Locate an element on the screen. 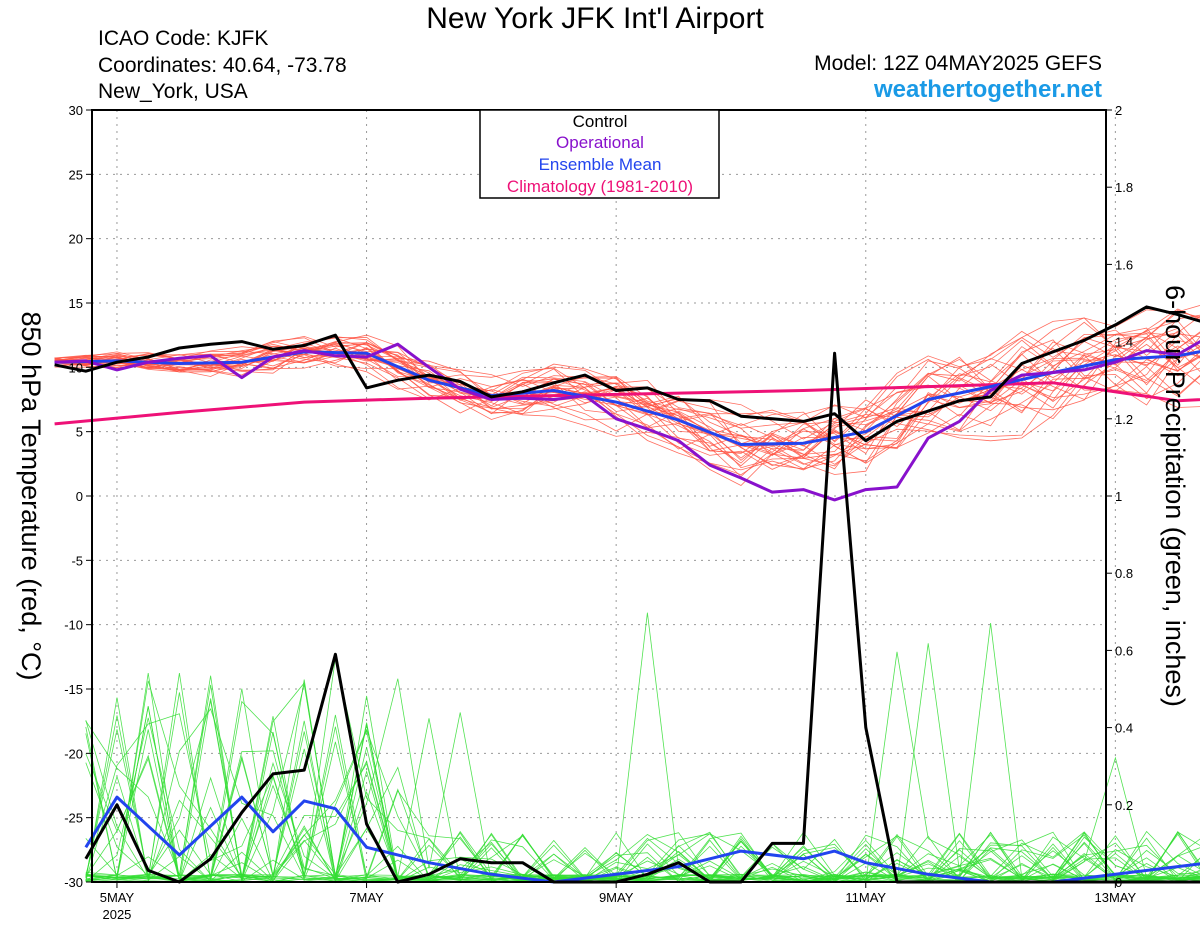 The width and height of the screenshot is (1200, 927). website-link: weathertogether.net is located at coordinates (987, 89).